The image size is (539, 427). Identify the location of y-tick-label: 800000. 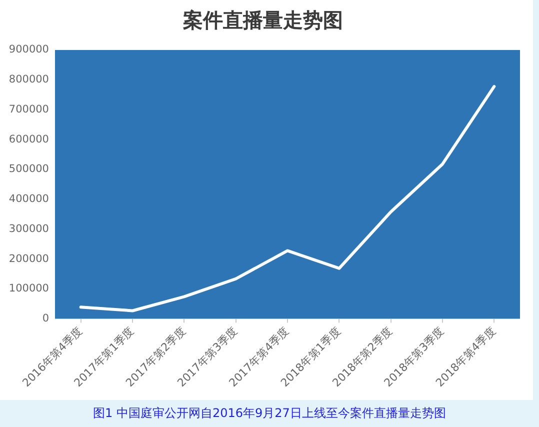
(28, 80).